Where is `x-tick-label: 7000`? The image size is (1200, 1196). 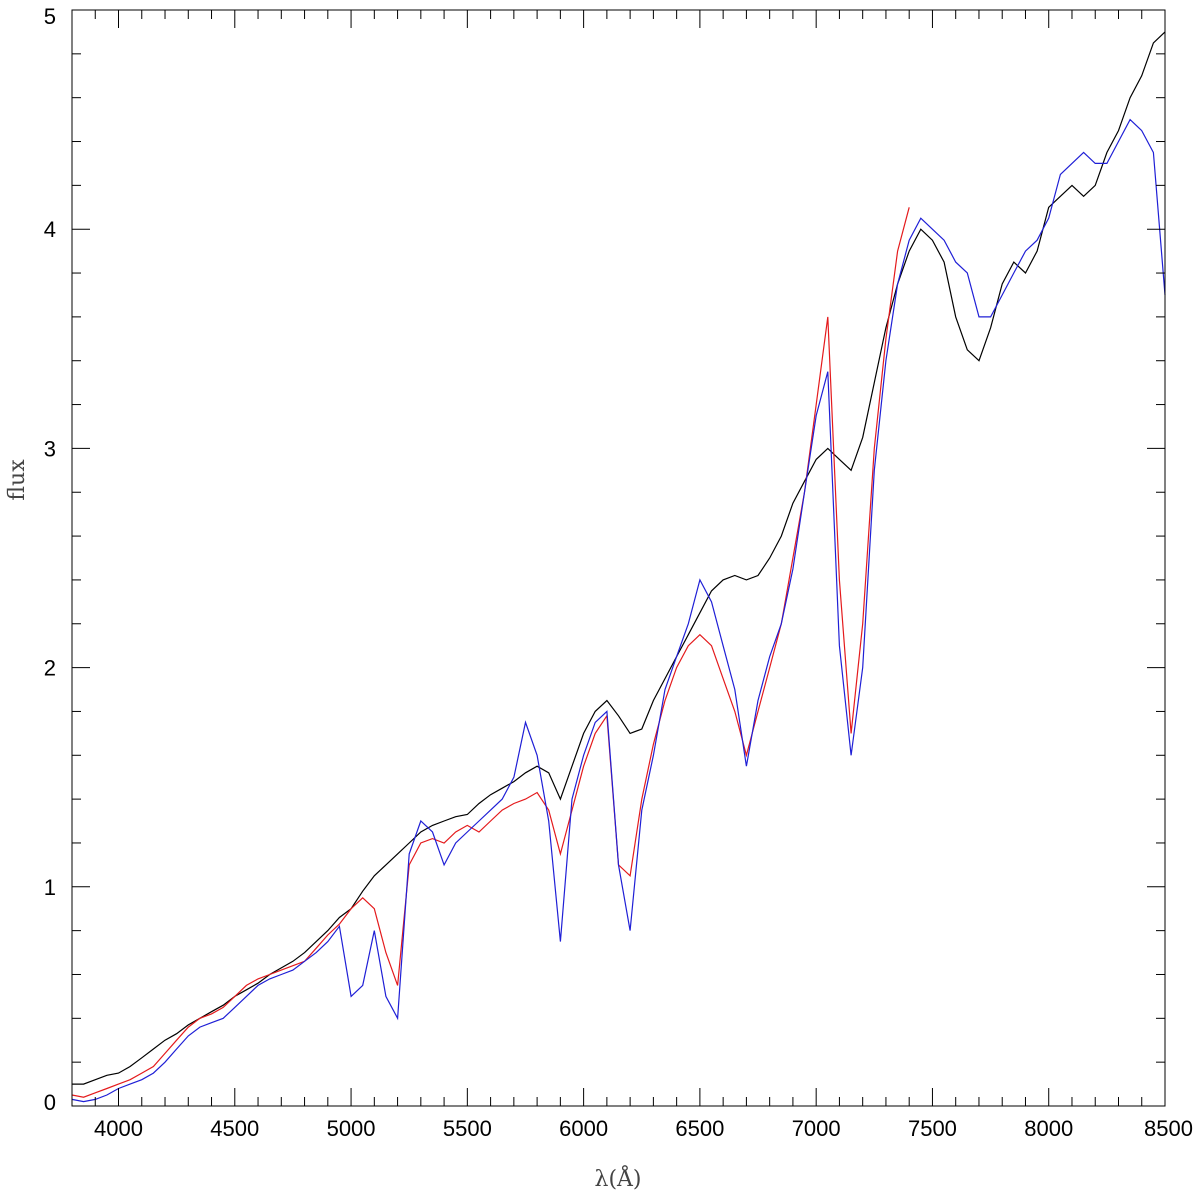
x-tick-label: 7000 is located at coordinates (816, 1128).